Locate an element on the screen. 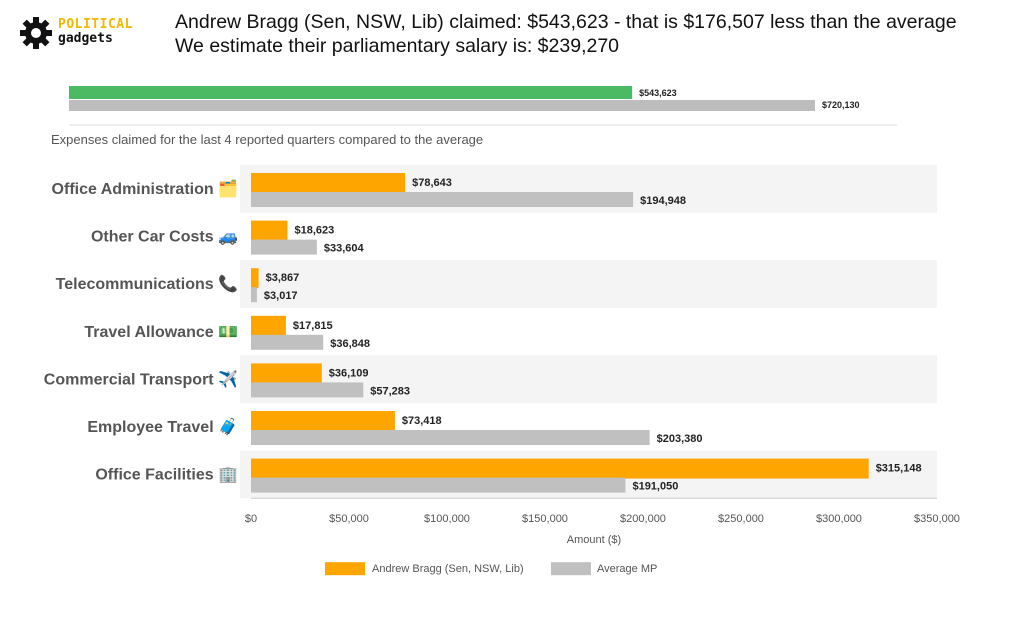  x-tick-label: $150,000 is located at coordinates (545, 519).